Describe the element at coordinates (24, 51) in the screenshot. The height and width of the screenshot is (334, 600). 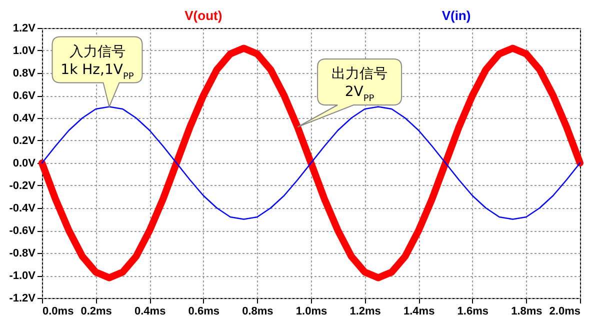
I see `y-tick-label: 1.0V` at that location.